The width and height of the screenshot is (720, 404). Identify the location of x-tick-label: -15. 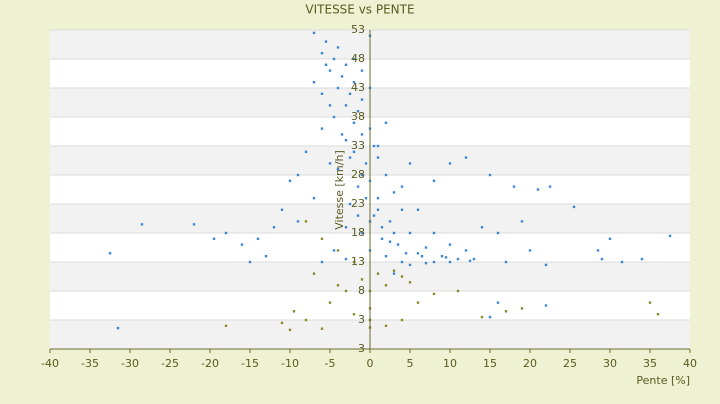
(250, 363).